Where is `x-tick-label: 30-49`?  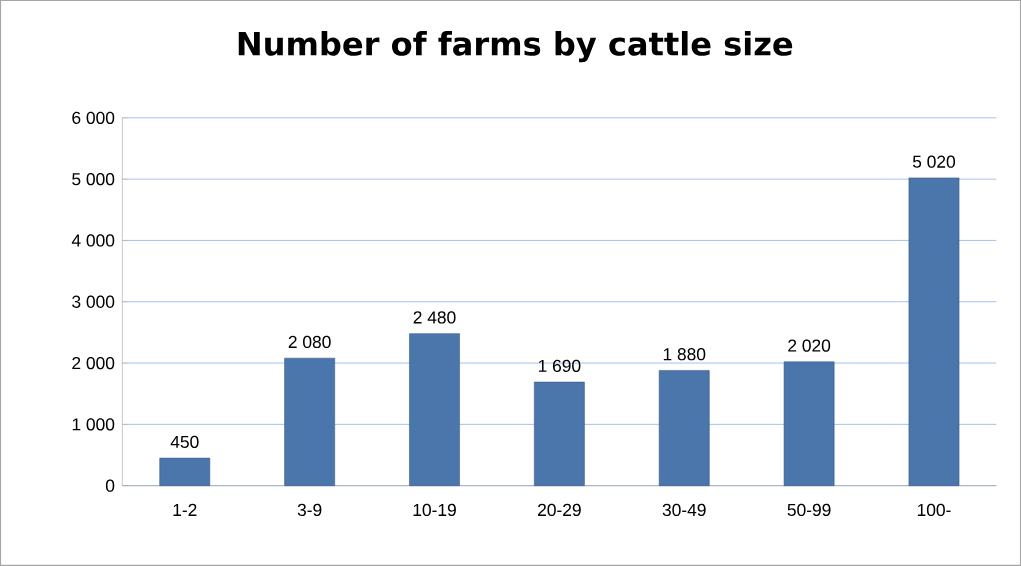
x-tick-label: 30-49 is located at coordinates (684, 510).